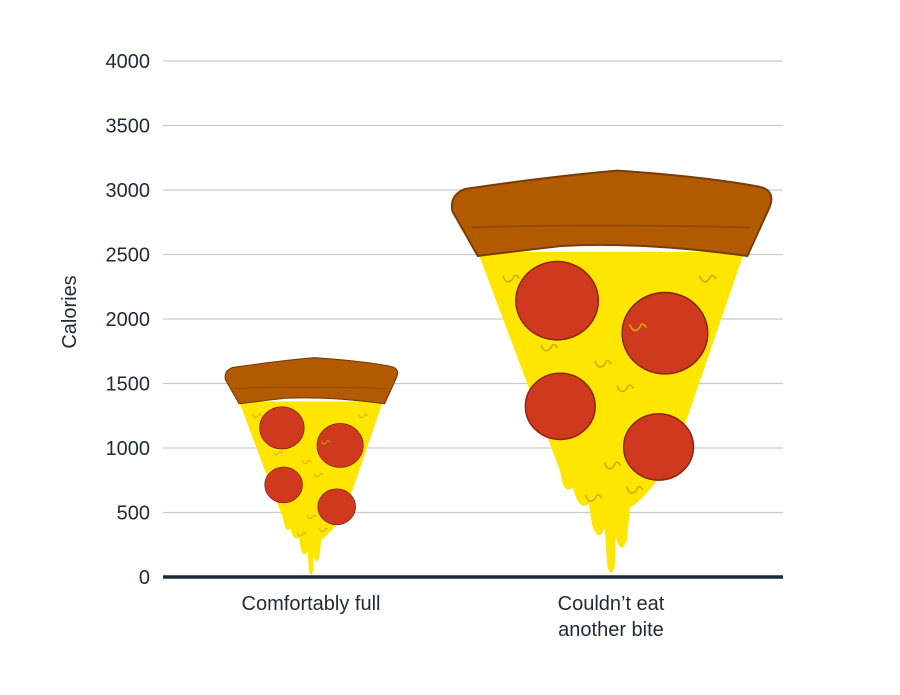 The image size is (900, 695). What do you see at coordinates (144, 578) in the screenshot?
I see `y-tick-label: 0` at bounding box center [144, 578].